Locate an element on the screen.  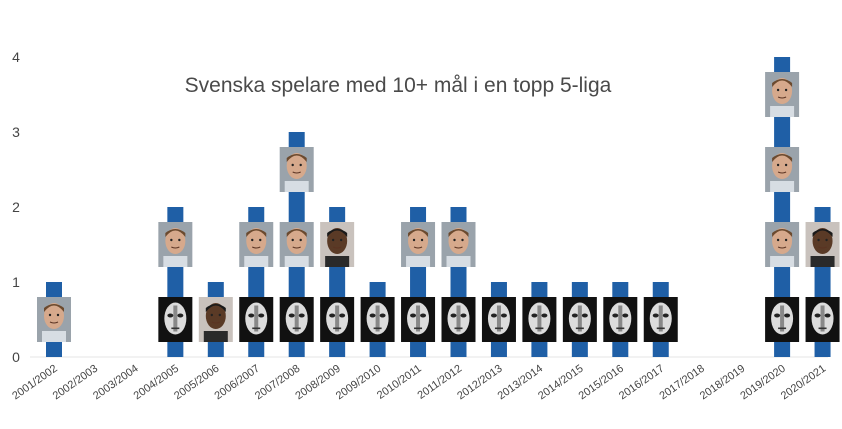
y-tick-label: 1 is located at coordinates (16, 282).